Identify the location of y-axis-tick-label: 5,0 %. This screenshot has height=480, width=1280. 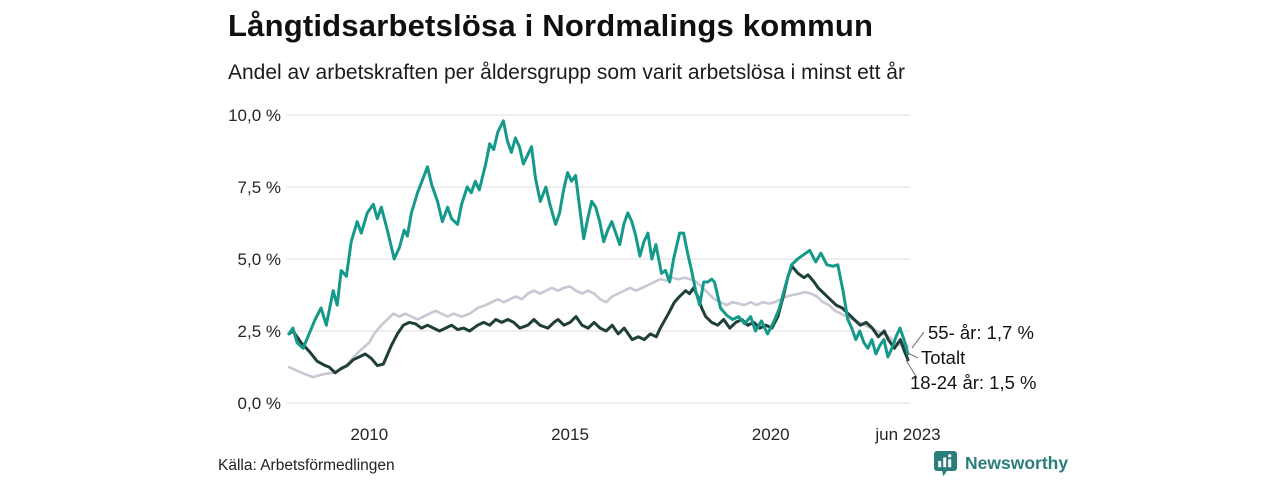
(259, 259).